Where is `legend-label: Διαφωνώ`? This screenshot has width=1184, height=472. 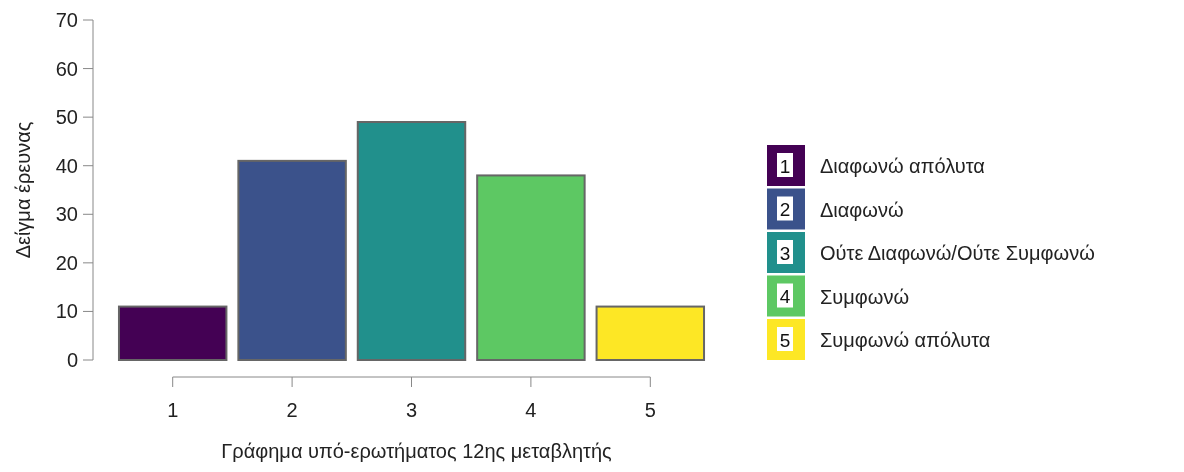 legend-label: Διαφωνώ is located at coordinates (862, 209).